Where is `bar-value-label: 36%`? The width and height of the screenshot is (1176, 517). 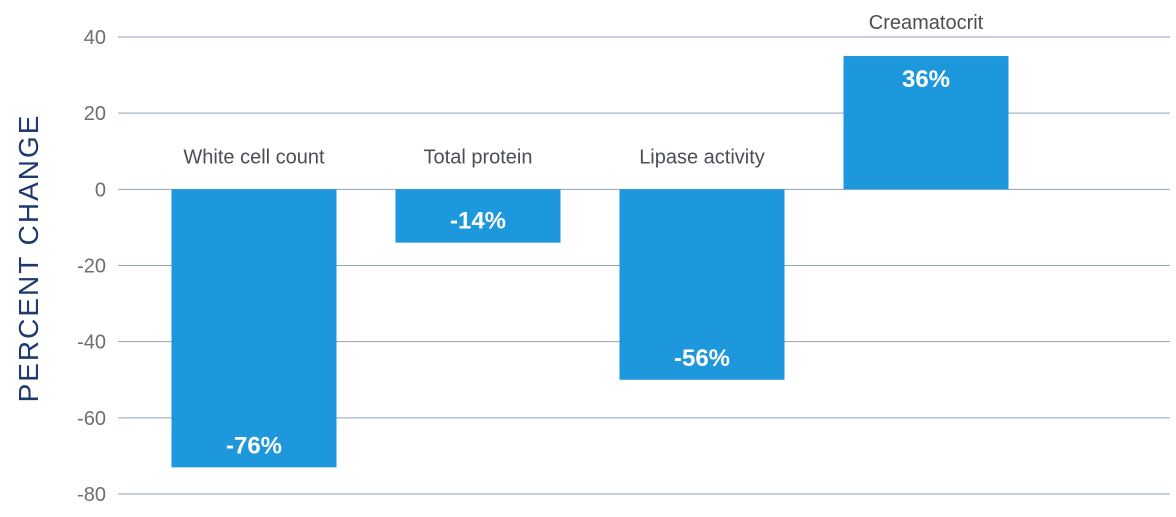 bar-value-label: 36% is located at coordinates (926, 79).